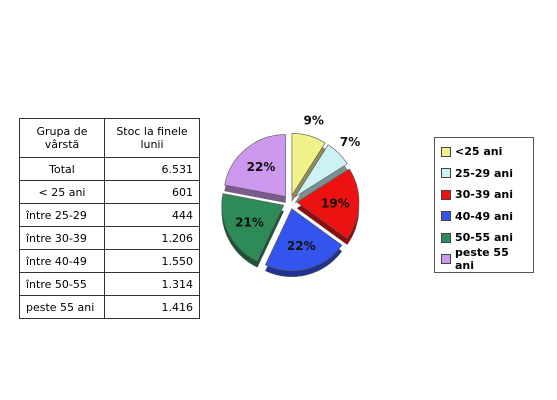  I want to click on table-row: Total 6.531, so click(109, 169).